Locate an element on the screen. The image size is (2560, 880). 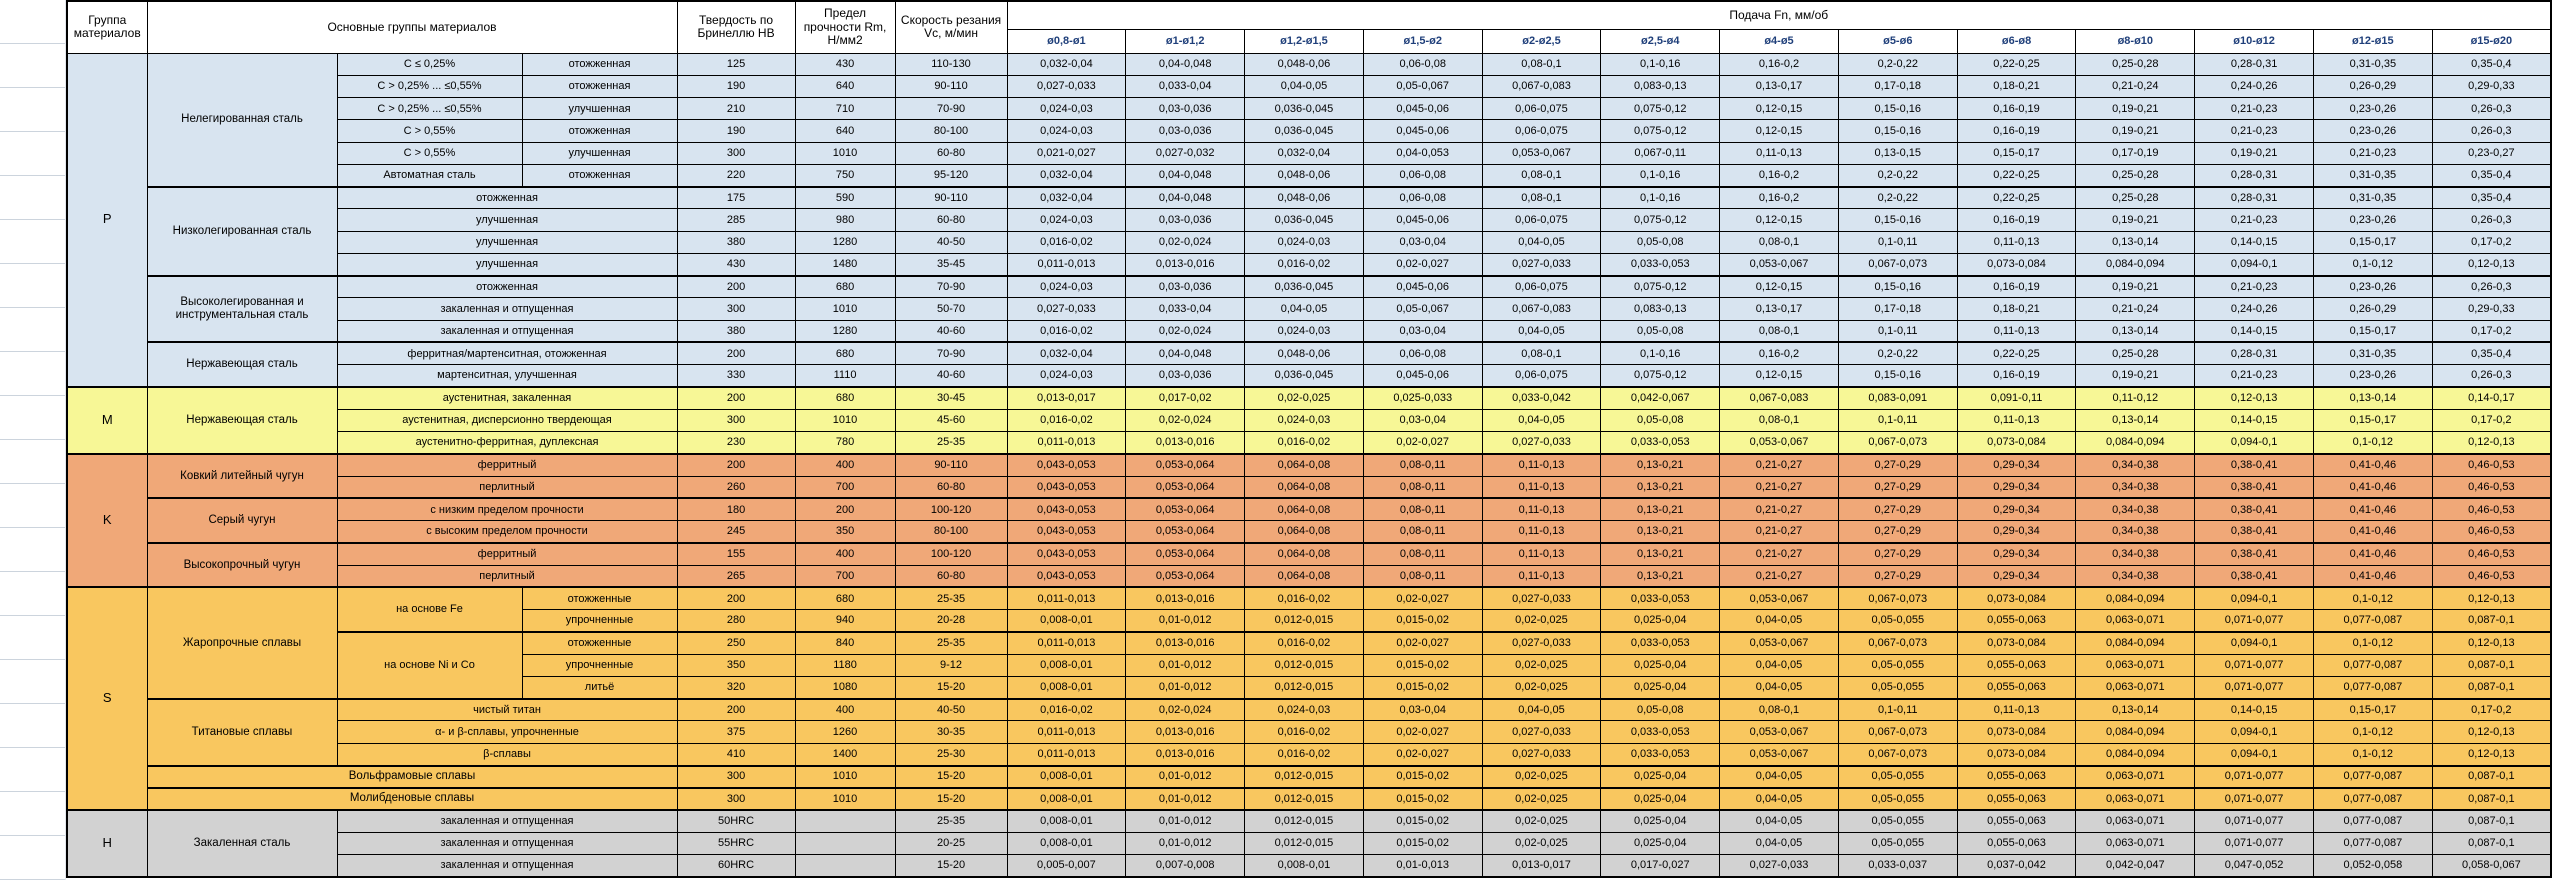
cell-feed: 0,05-0,055 is located at coordinates (1897, 843).